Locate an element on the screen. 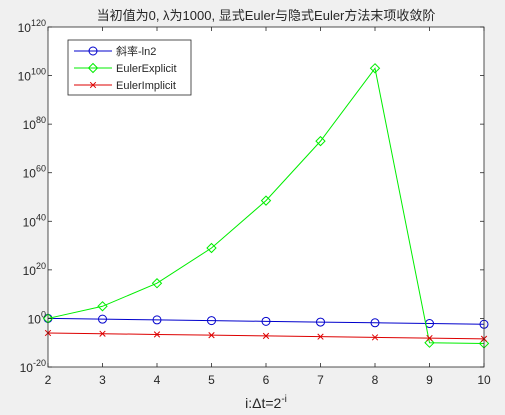  x-tick-label-7: 7 is located at coordinates (320, 380).